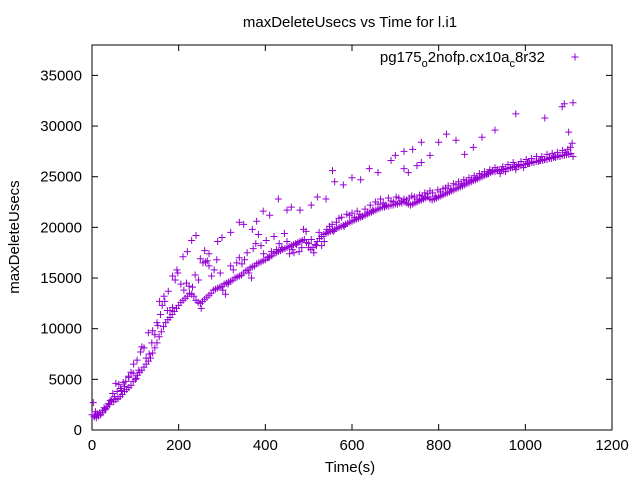 Image resolution: width=640 pixels, height=480 pixels. What do you see at coordinates (469, 57) in the screenshot?
I see `legend-label-part-2: 2nofp.cx10a` at bounding box center [469, 57].